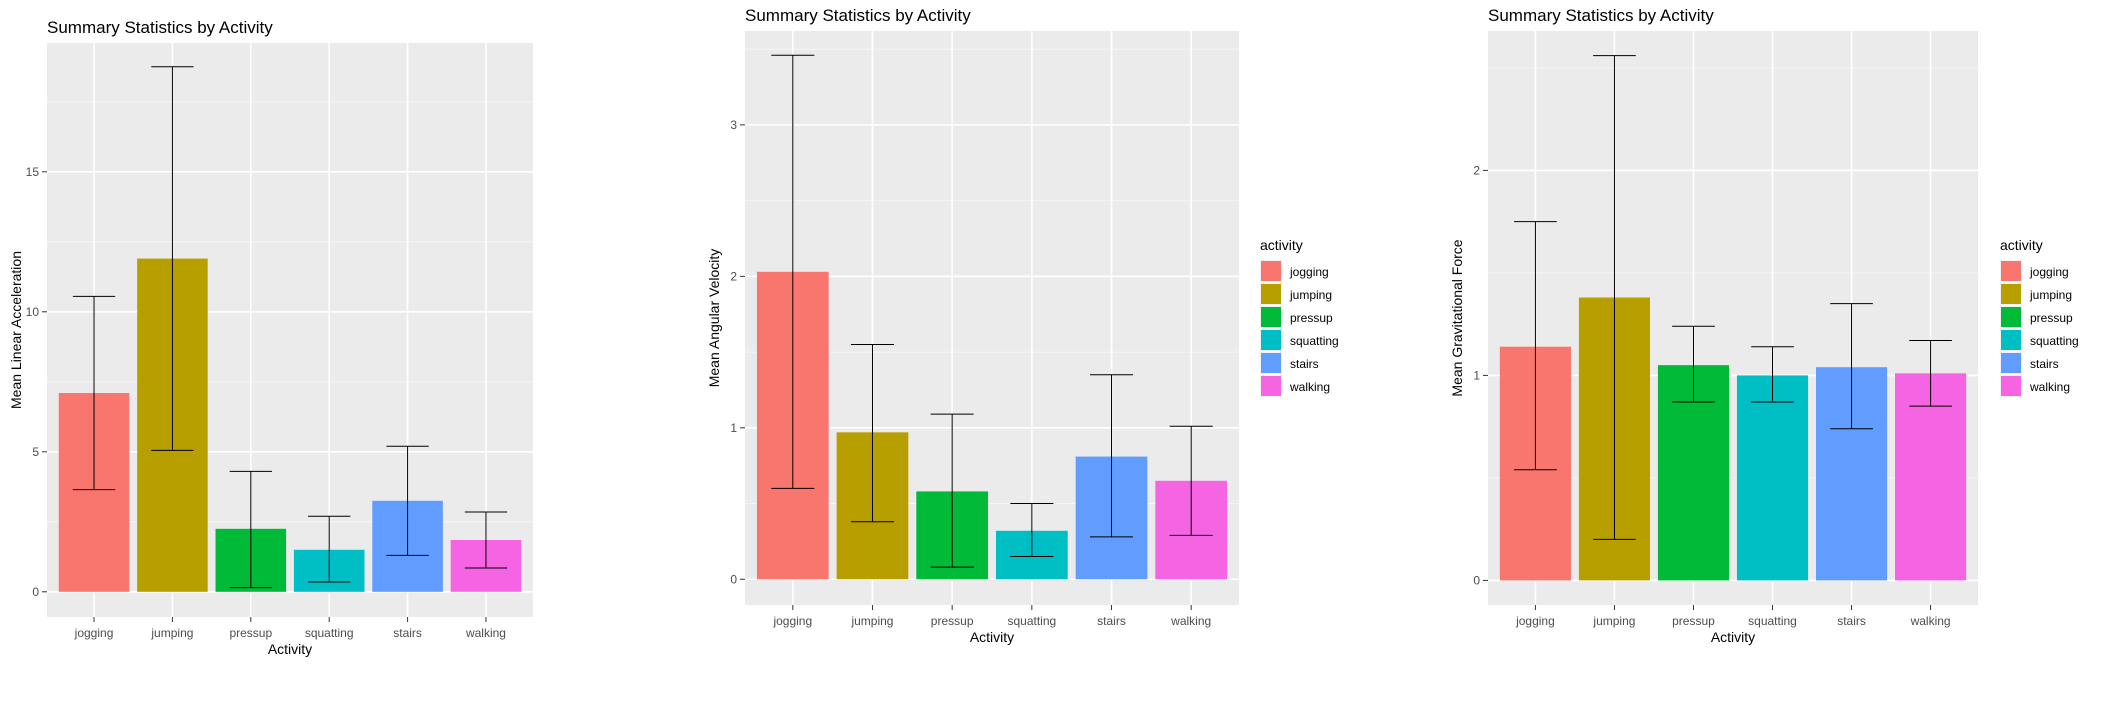  I want to click on y-axis-title: Mean Gravitational Force, so click(1457, 317).